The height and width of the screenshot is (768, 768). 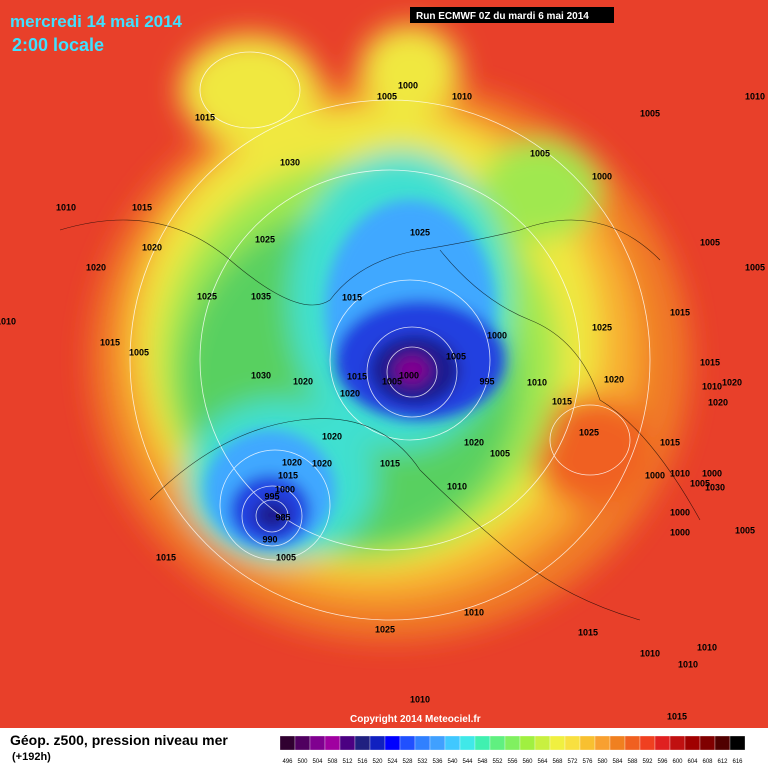 I want to click on legend-label: 512, so click(x=347, y=762).